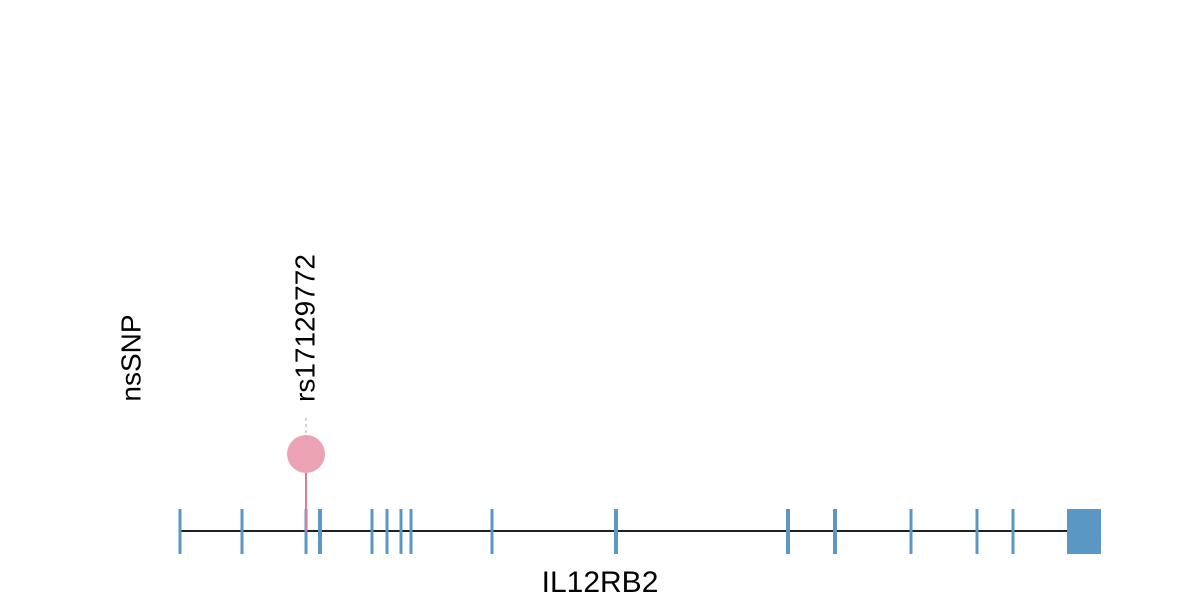 The height and width of the screenshot is (600, 1200). What do you see at coordinates (306, 454) in the screenshot?
I see `snp-marker` at bounding box center [306, 454].